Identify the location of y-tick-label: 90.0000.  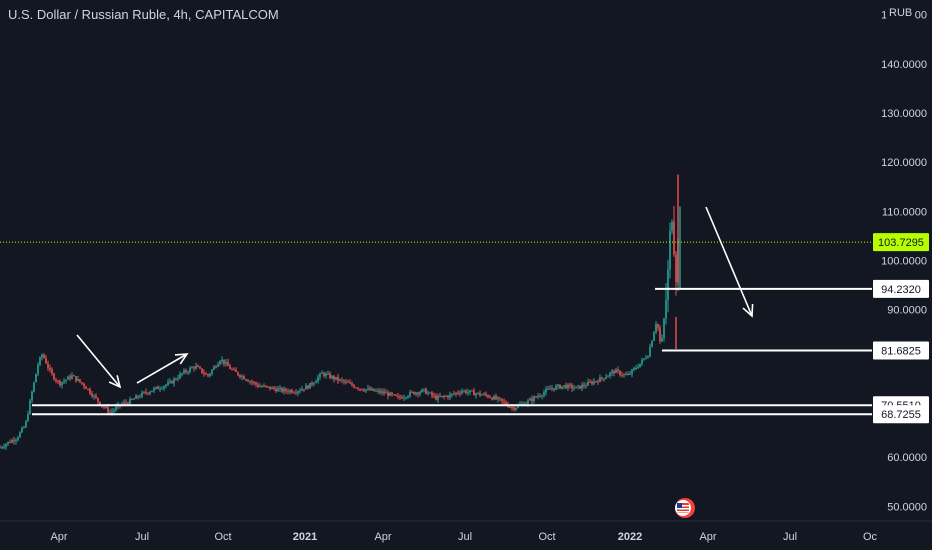
(907, 311).